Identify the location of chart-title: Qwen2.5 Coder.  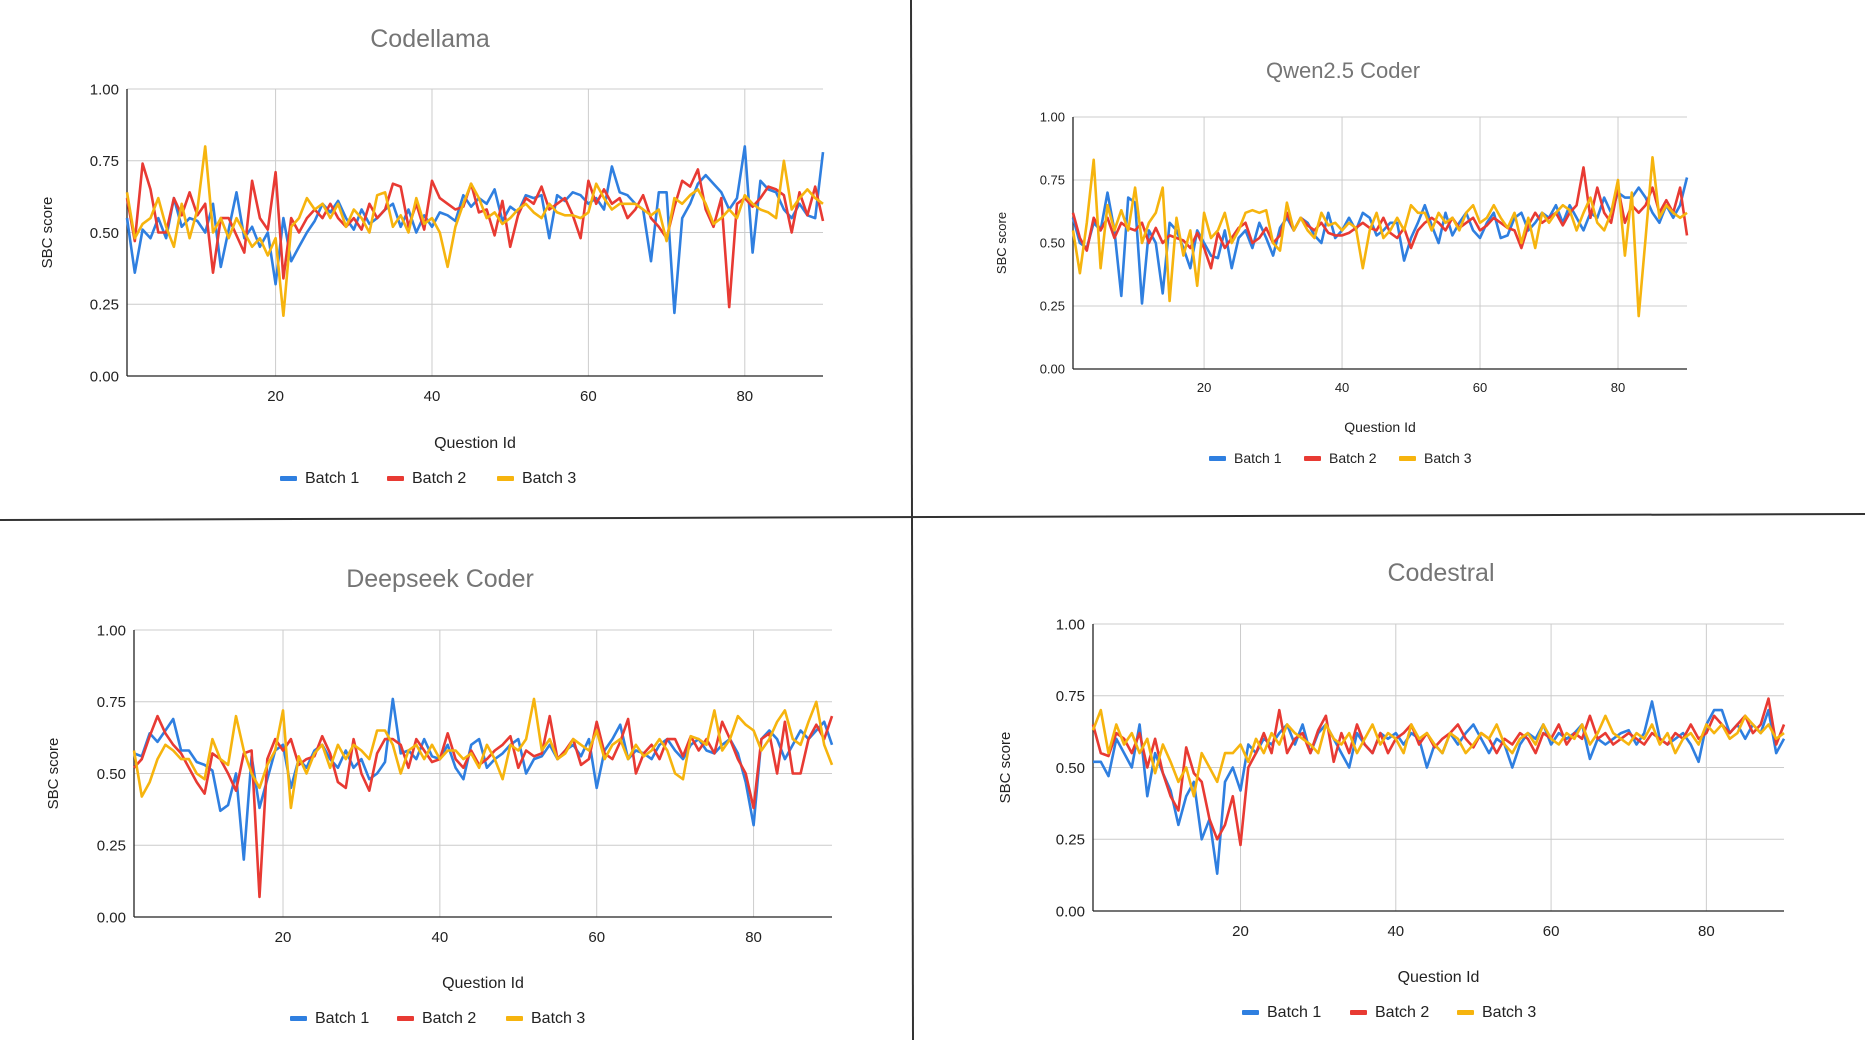
(1343, 70).